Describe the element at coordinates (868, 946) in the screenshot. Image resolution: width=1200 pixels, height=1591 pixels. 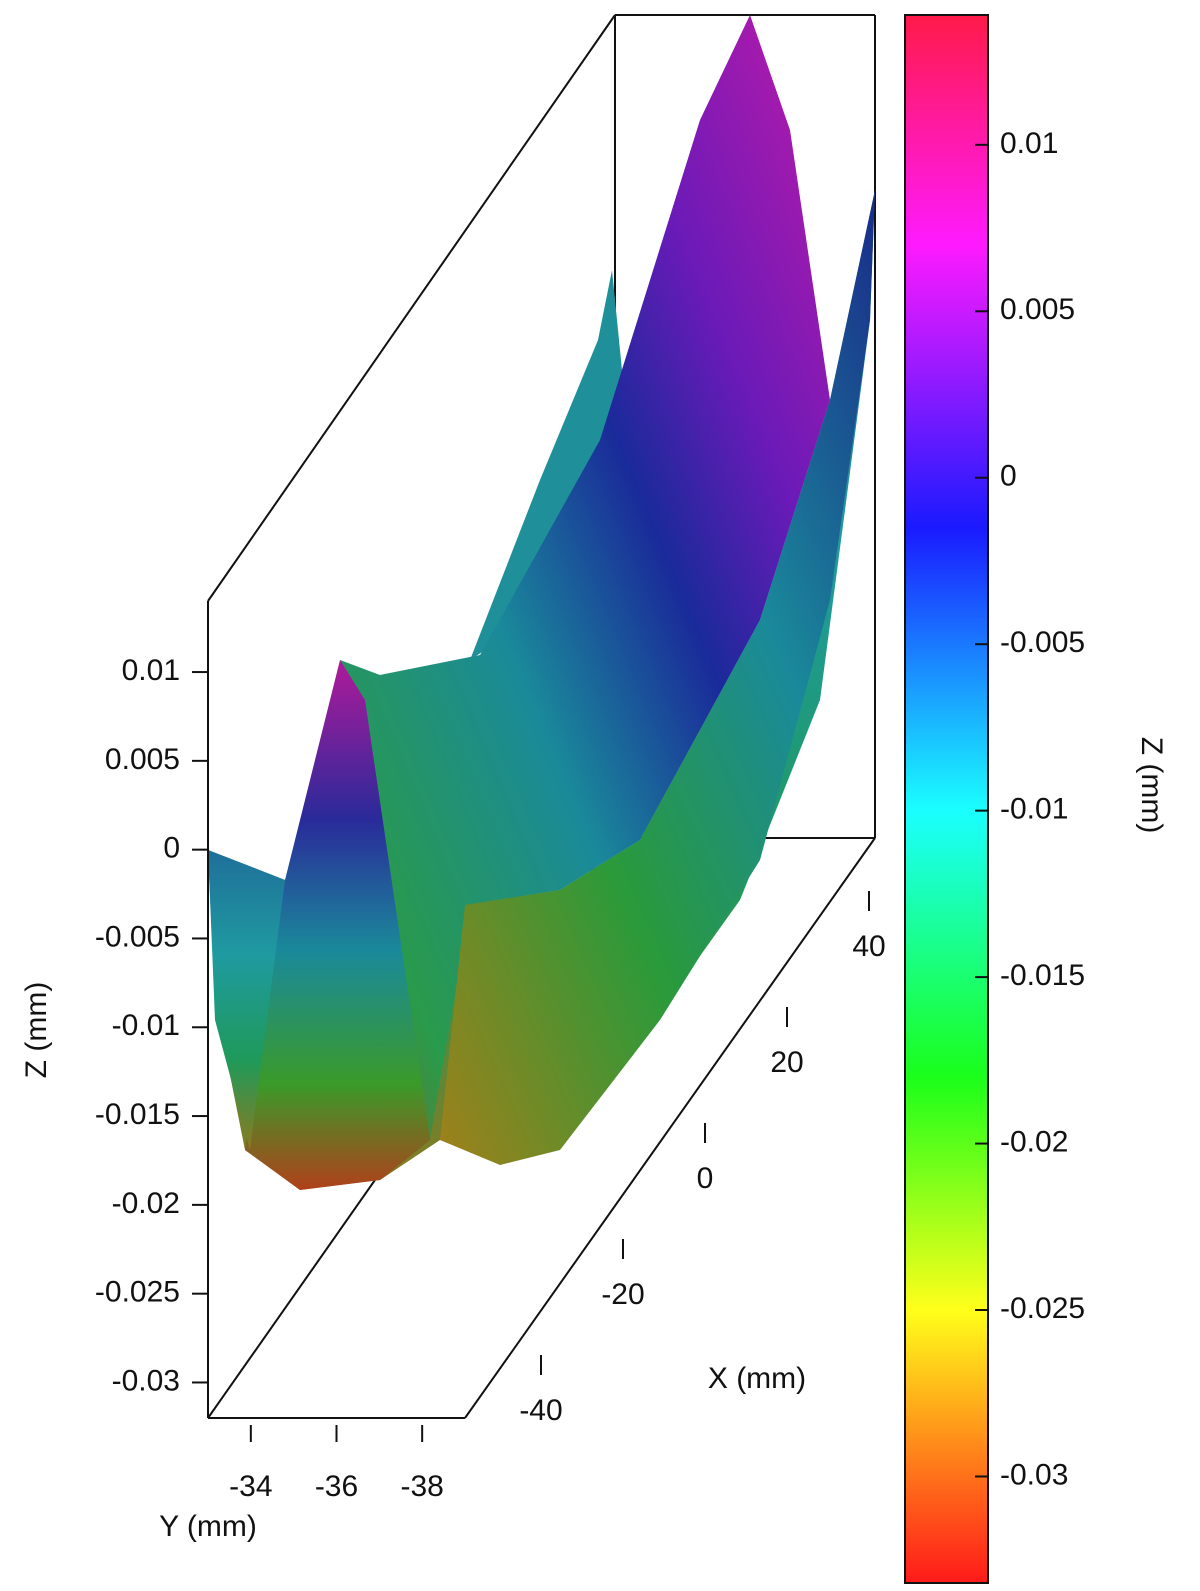
I see `x-tick-label: 40` at that location.